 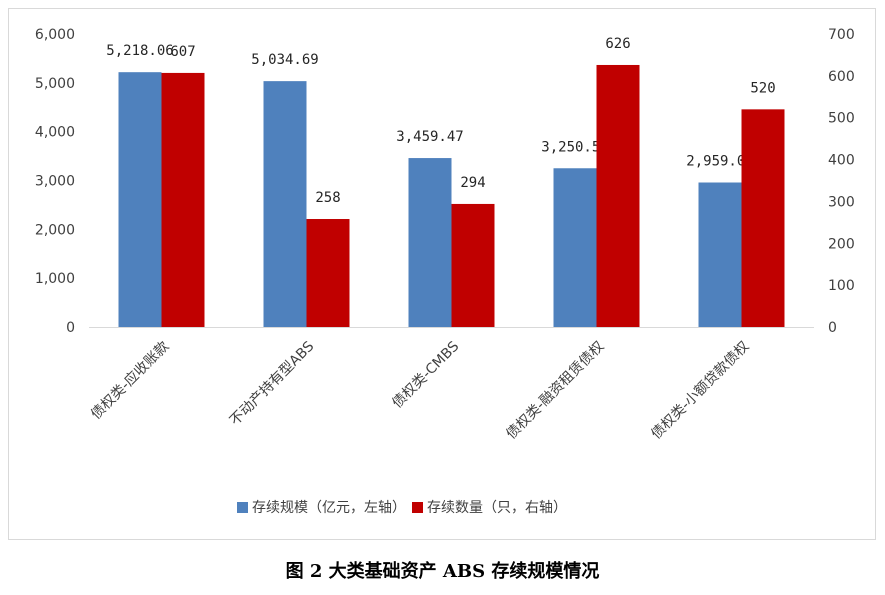 I want to click on data-label-scale: 2,959.03, so click(x=719, y=162).